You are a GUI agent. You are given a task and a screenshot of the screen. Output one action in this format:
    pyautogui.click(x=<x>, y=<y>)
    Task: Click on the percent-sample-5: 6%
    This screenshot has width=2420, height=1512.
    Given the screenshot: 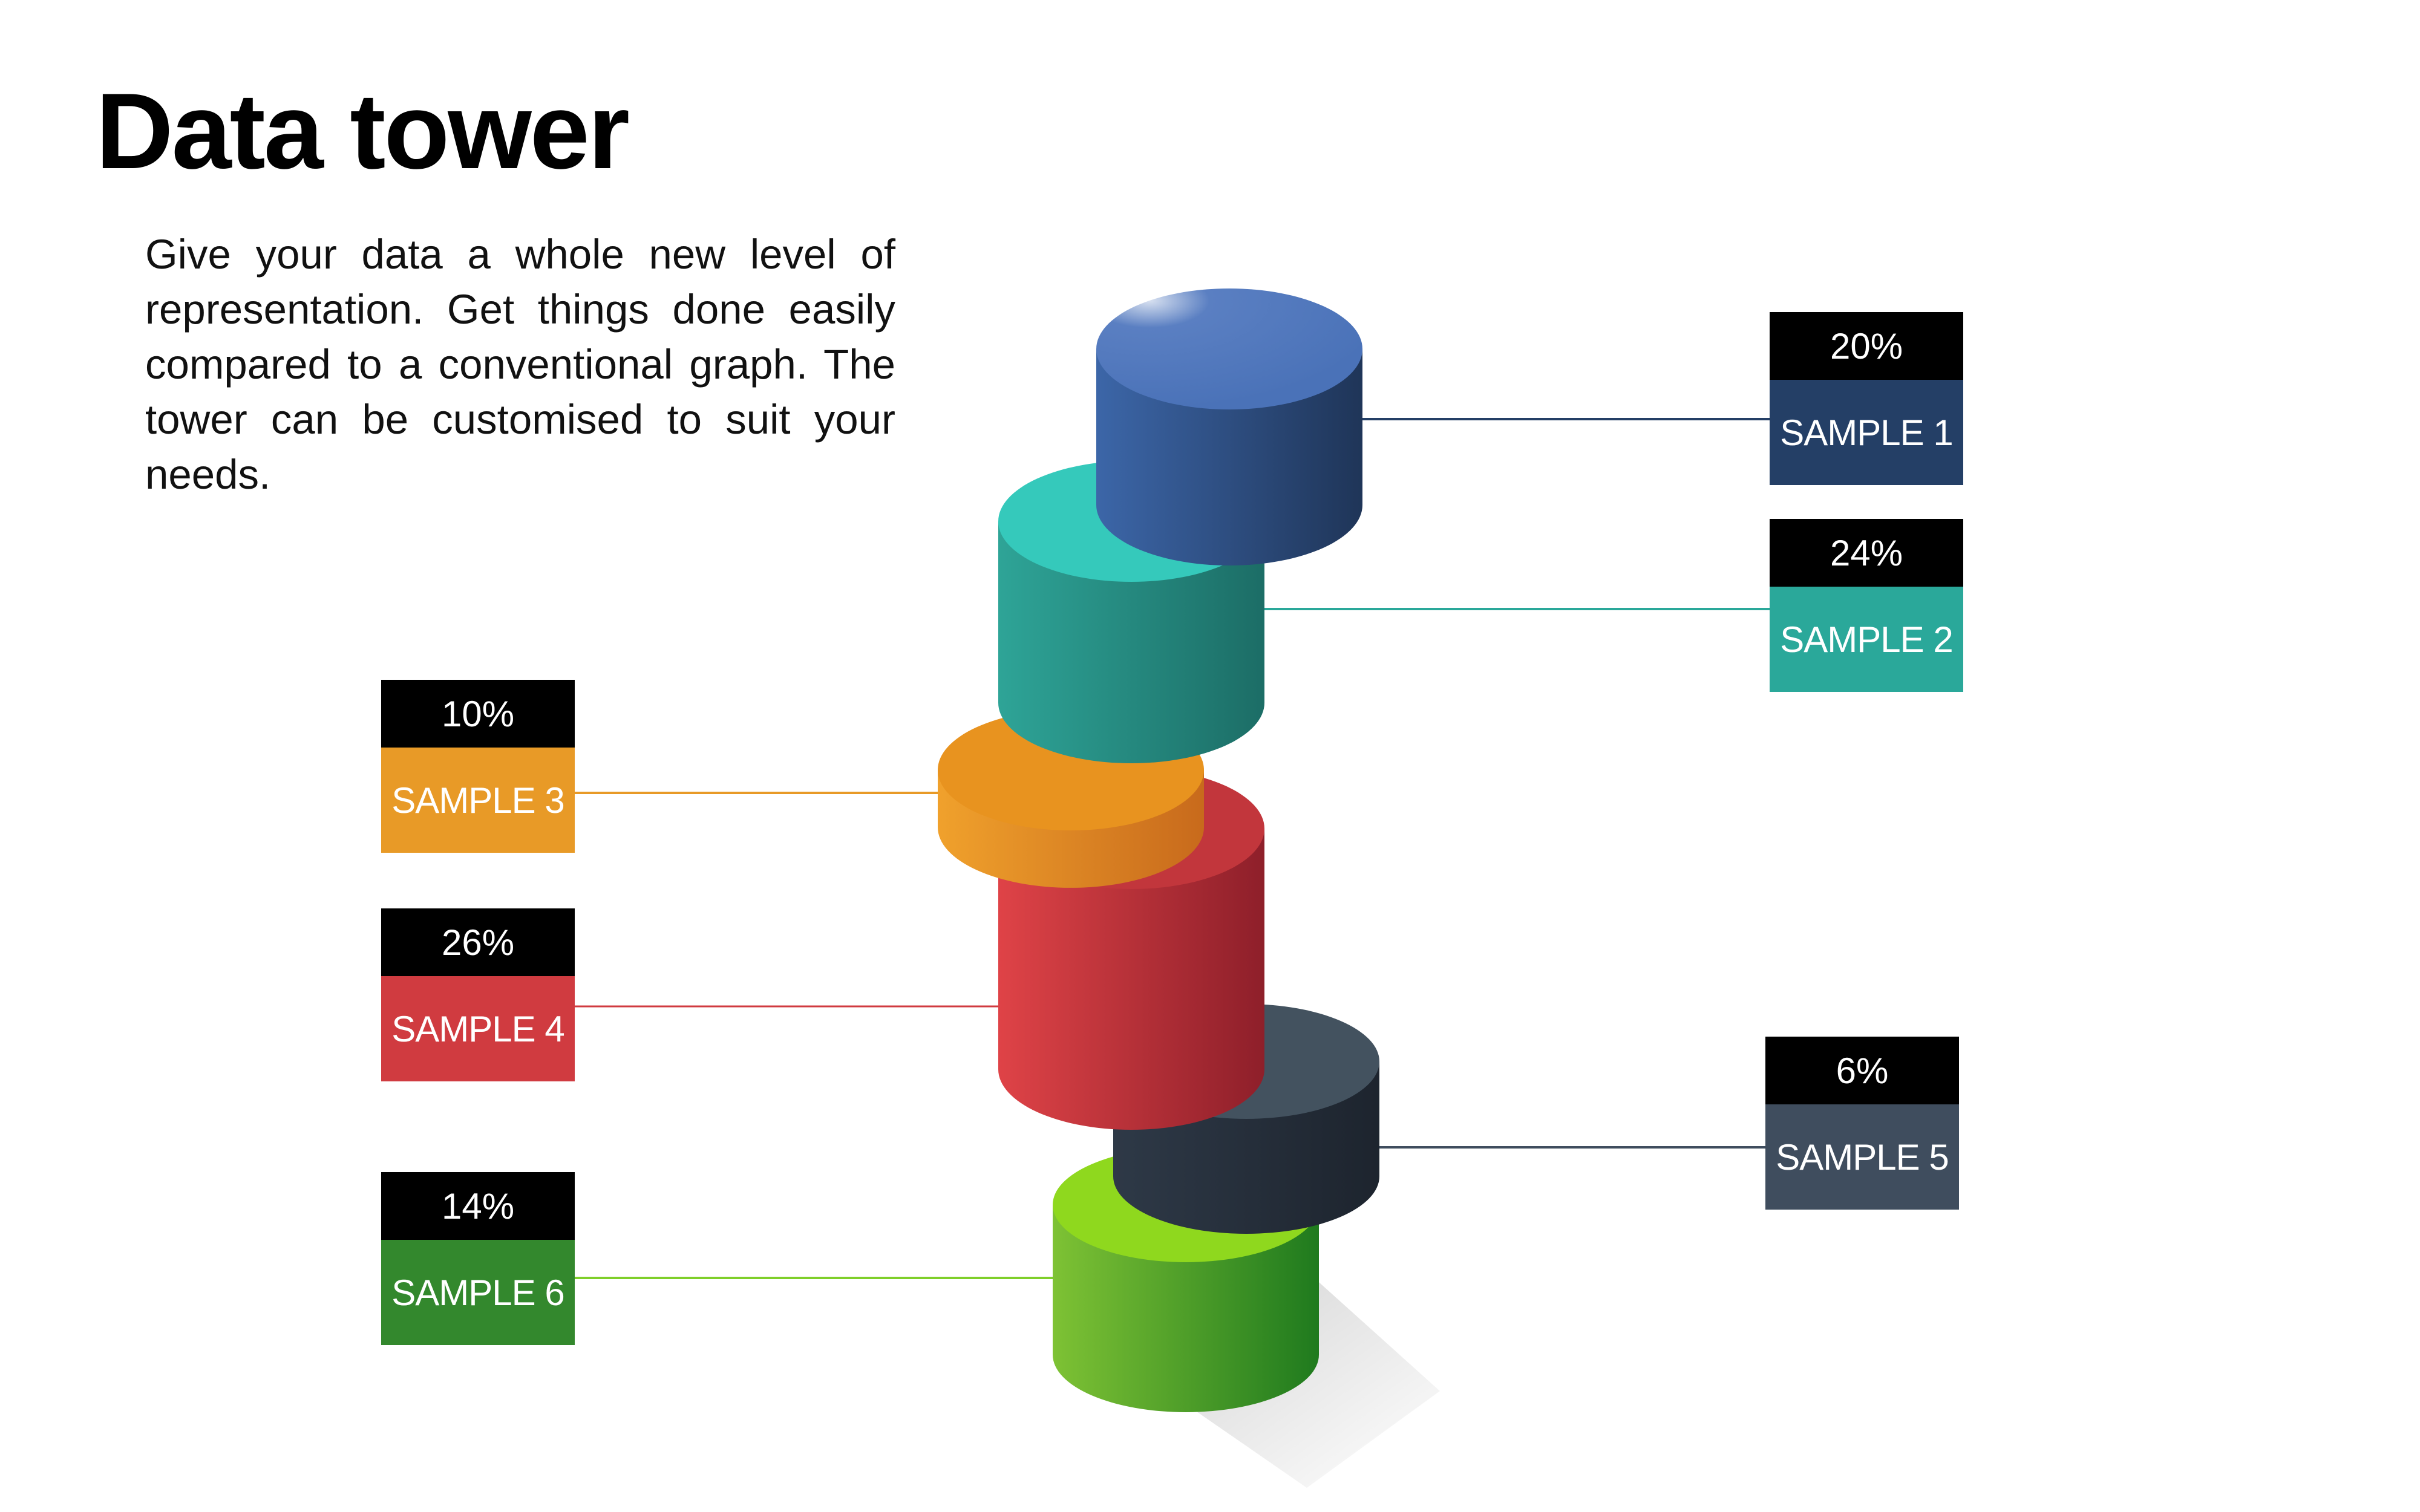 What is the action you would take?
    pyautogui.click(x=1862, y=1070)
    